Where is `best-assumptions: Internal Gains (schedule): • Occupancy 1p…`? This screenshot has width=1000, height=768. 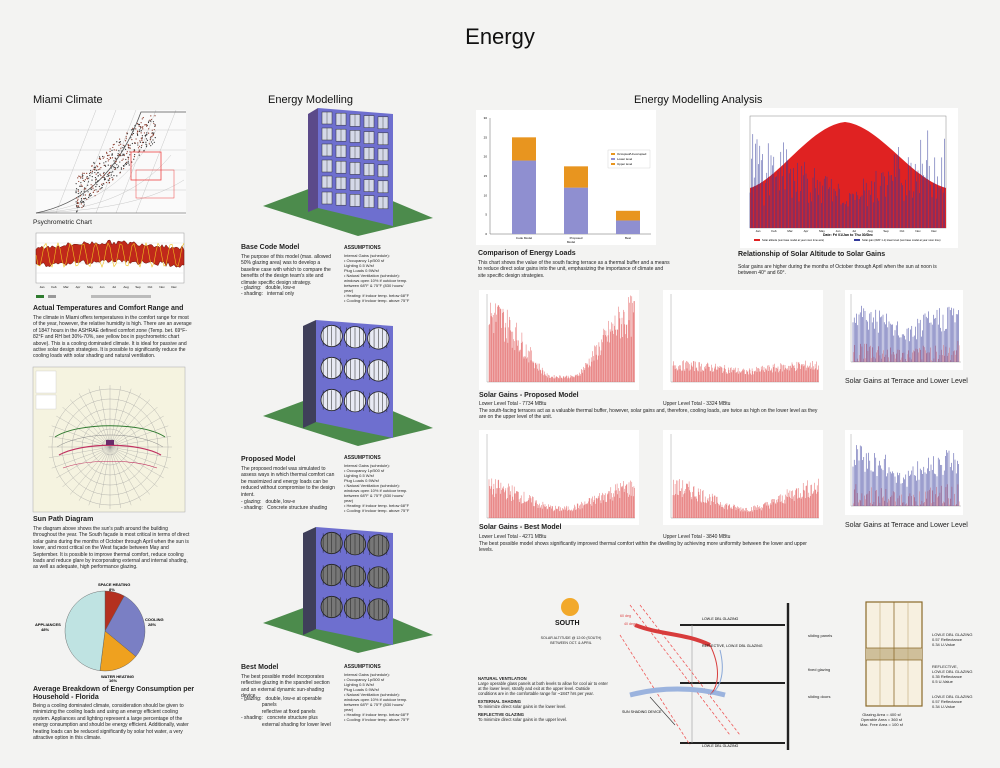 best-assumptions: Internal Gains (schedule): • Occupancy 1p… is located at coordinates (377, 697).